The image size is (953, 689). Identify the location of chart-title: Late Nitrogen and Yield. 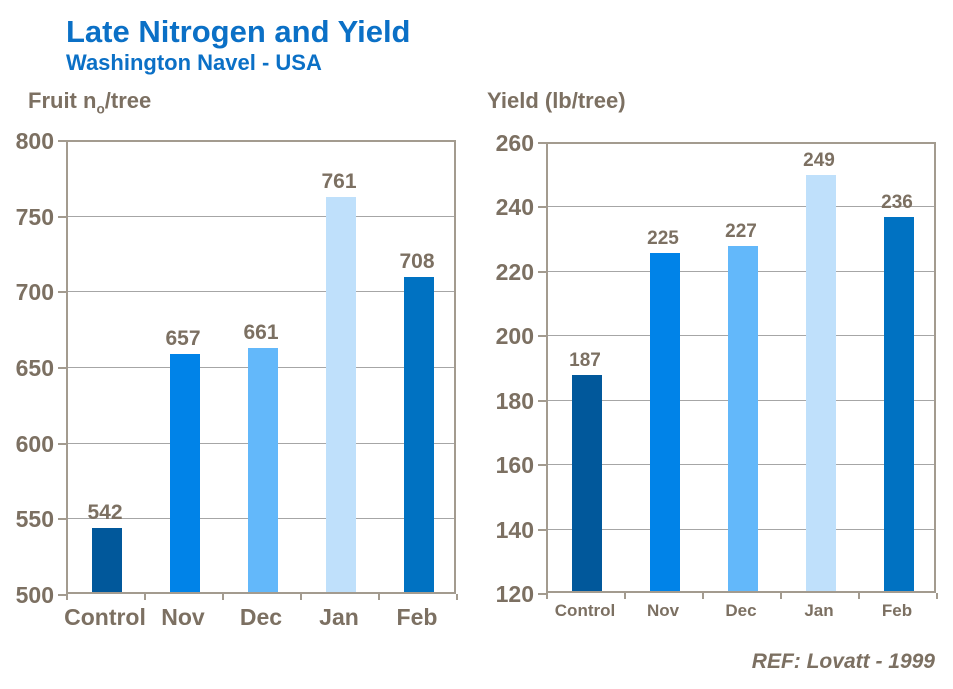
(238, 31).